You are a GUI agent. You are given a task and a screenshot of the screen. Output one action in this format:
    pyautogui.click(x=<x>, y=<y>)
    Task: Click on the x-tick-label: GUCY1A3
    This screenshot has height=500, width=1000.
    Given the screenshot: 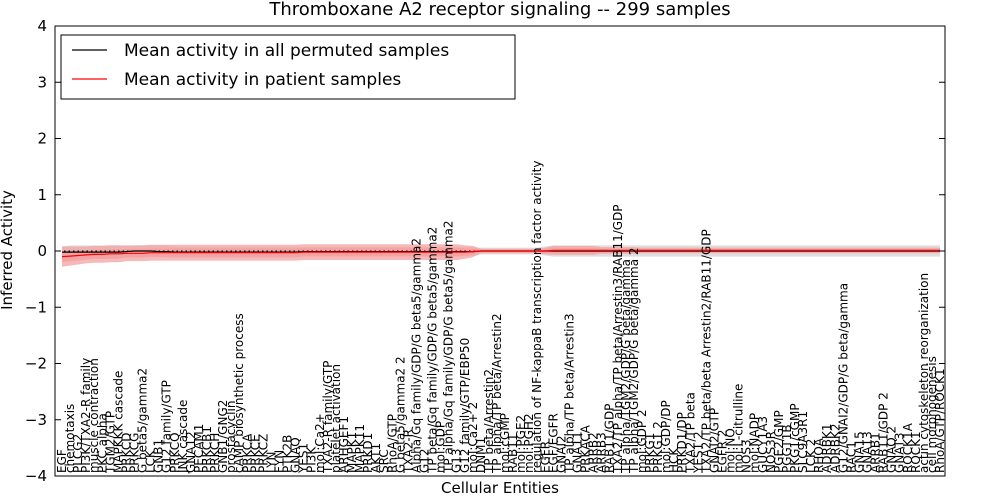 What is the action you would take?
    pyautogui.click(x=763, y=444)
    